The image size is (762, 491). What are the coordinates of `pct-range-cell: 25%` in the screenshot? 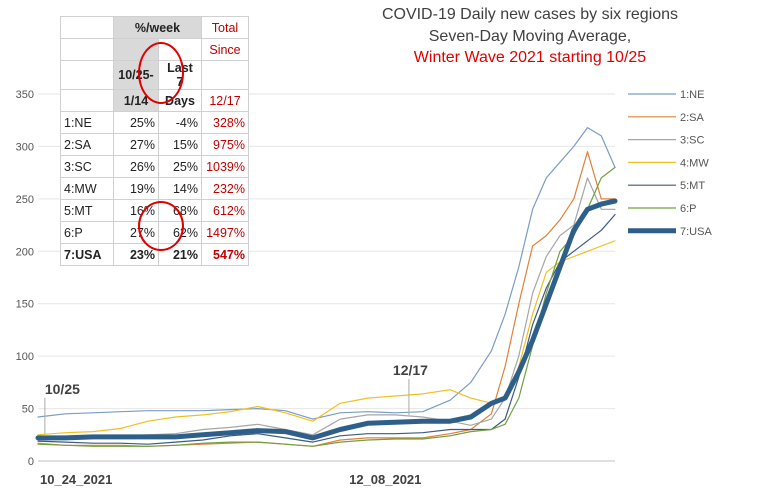 It's located at (136, 122).